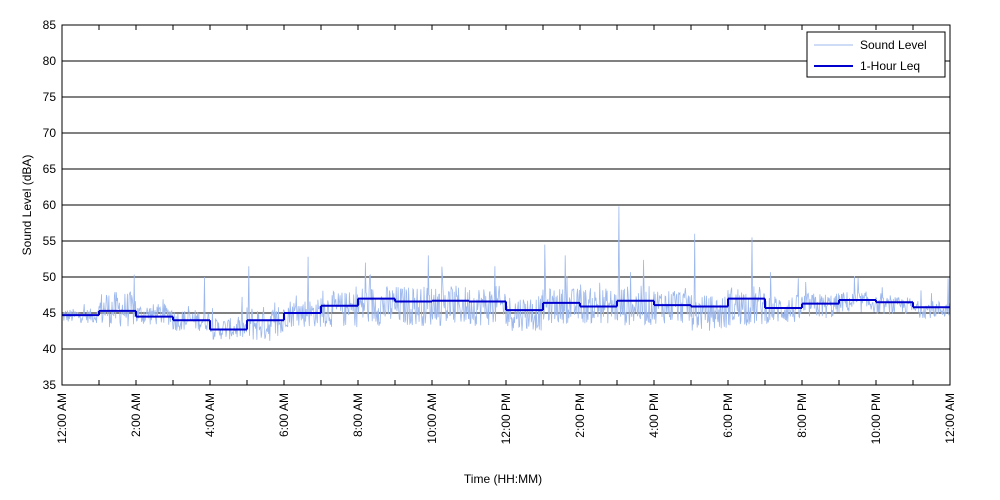 This screenshot has height=500, width=1000. Describe the element at coordinates (27, 205) in the screenshot. I see `y-axis-label: Sound Level (dBA)` at that location.